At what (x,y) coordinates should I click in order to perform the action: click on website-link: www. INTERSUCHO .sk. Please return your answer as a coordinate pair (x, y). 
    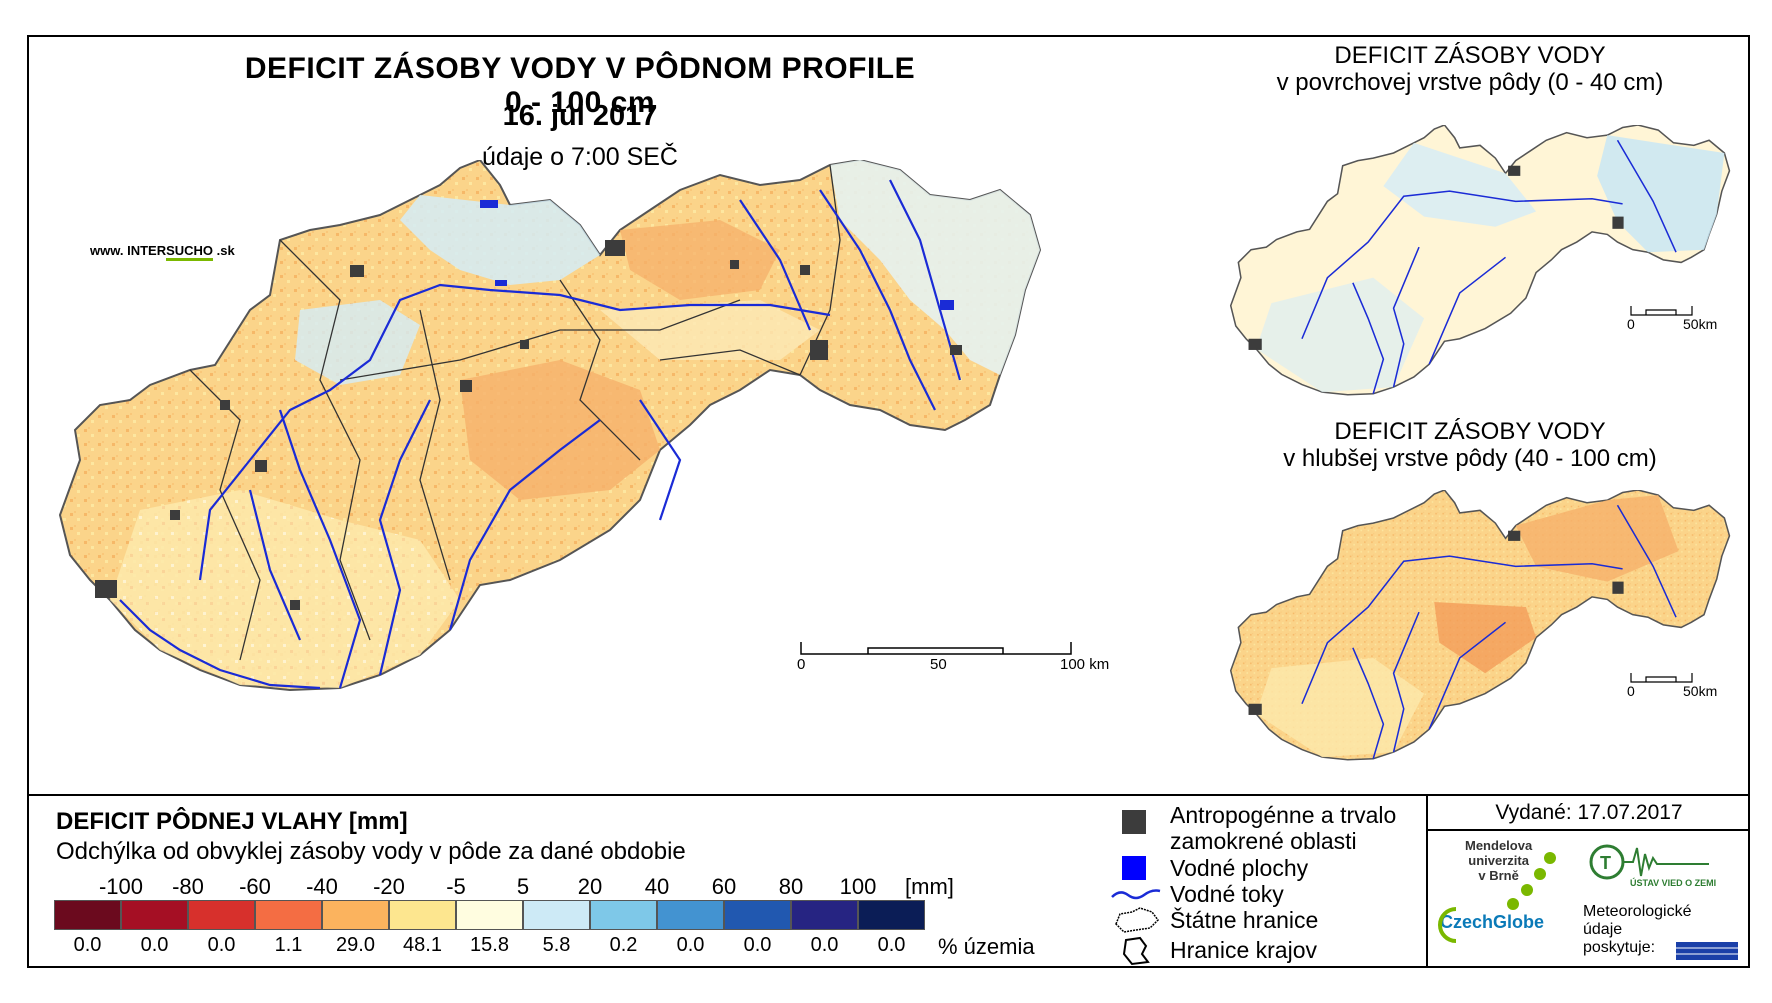
    Looking at the image, I should click on (162, 252).